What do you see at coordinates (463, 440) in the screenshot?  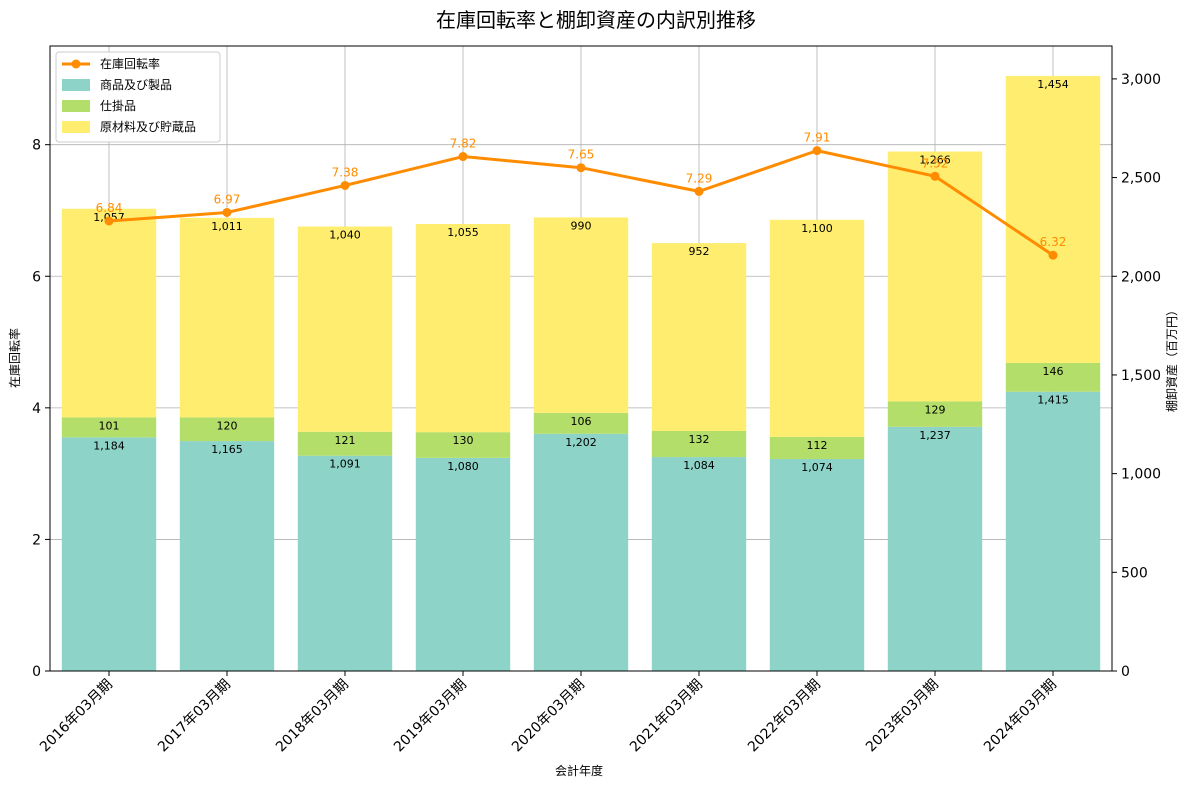 I see `bar-value-label: 130` at bounding box center [463, 440].